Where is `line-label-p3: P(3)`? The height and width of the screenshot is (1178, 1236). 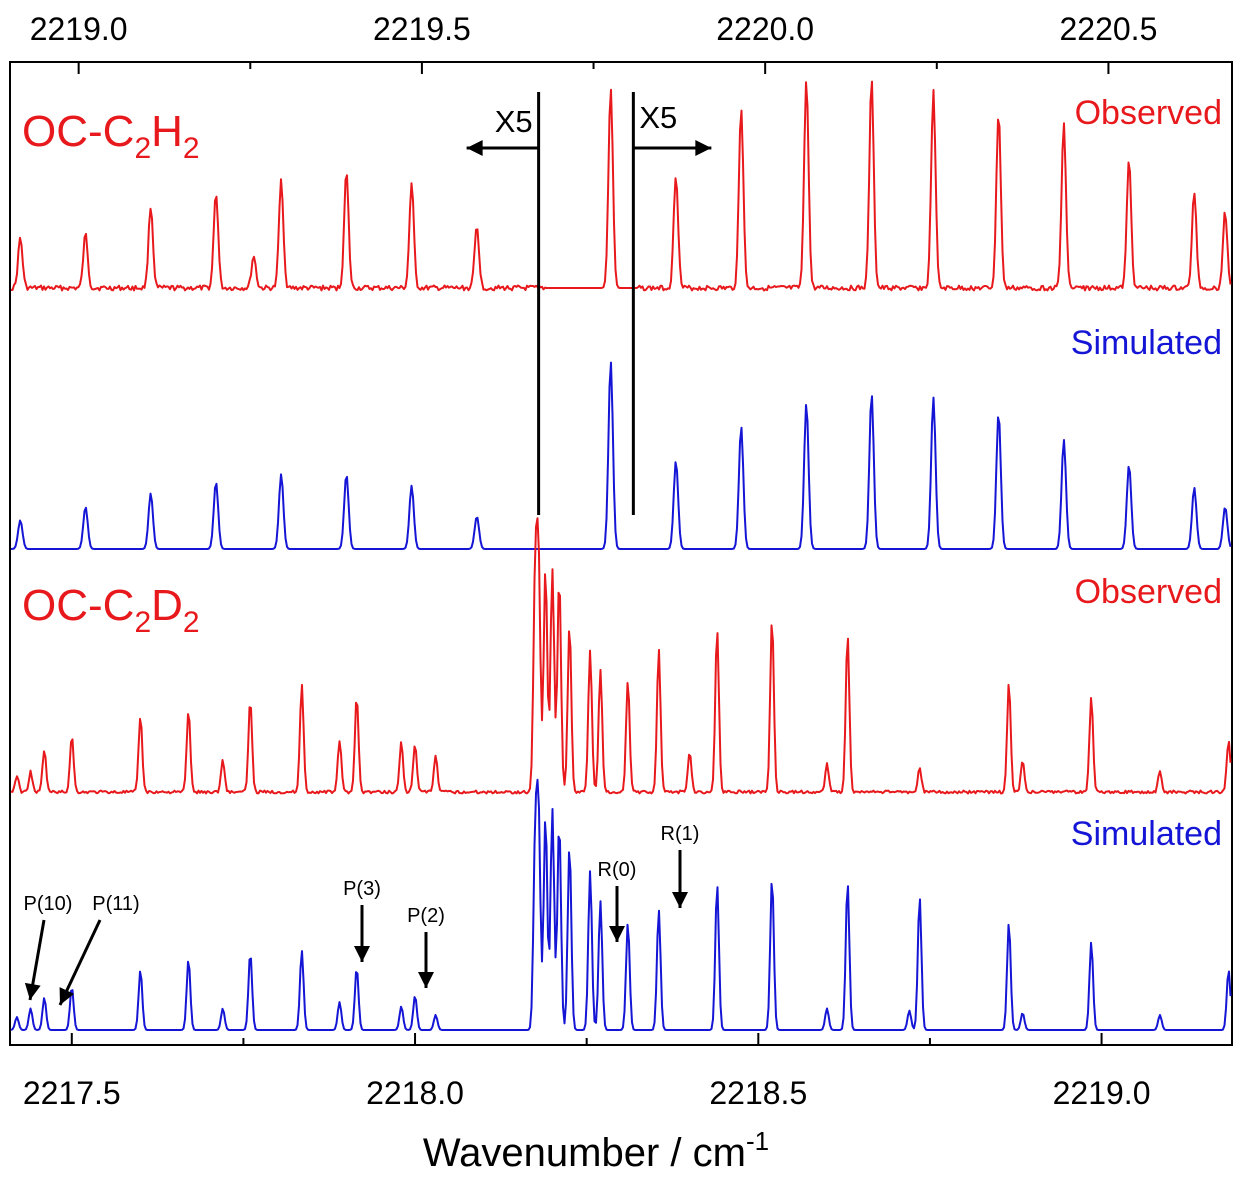 line-label-p3: P(3) is located at coordinates (362, 889).